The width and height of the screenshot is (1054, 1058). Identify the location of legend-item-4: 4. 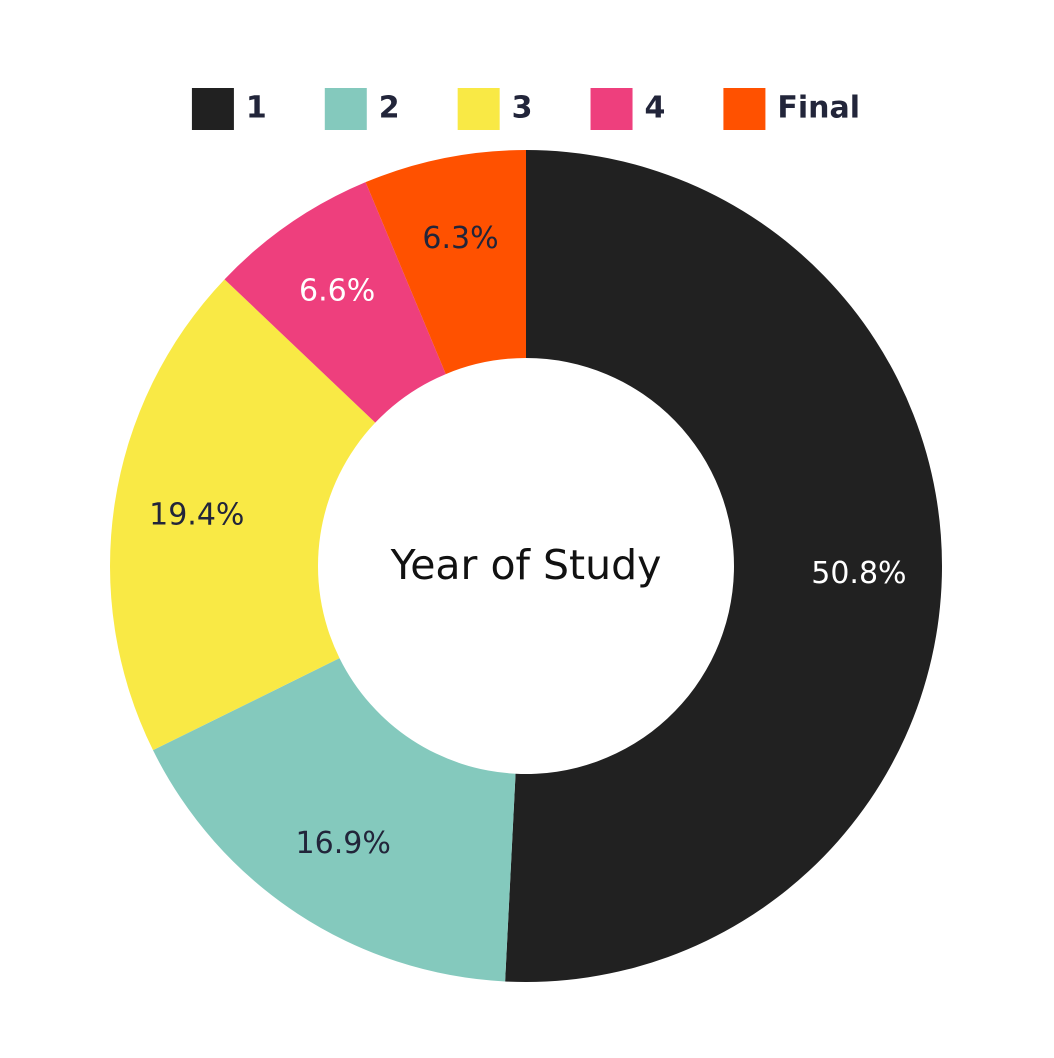
(628, 109).